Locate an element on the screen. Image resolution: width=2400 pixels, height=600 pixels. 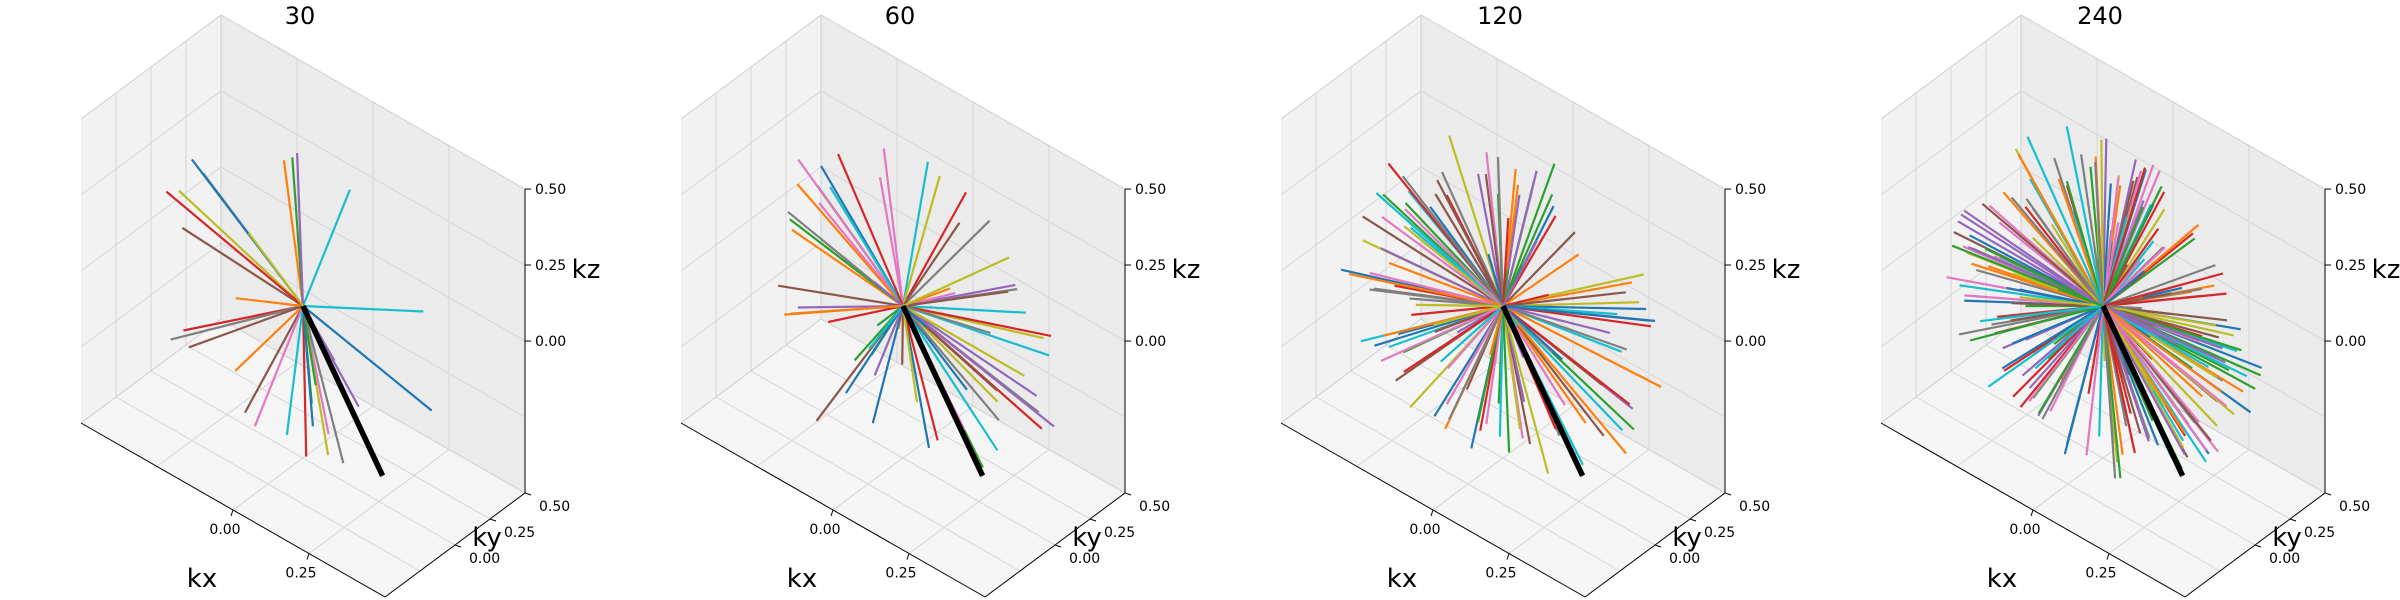
z-axis-label: kz is located at coordinates (586, 270).